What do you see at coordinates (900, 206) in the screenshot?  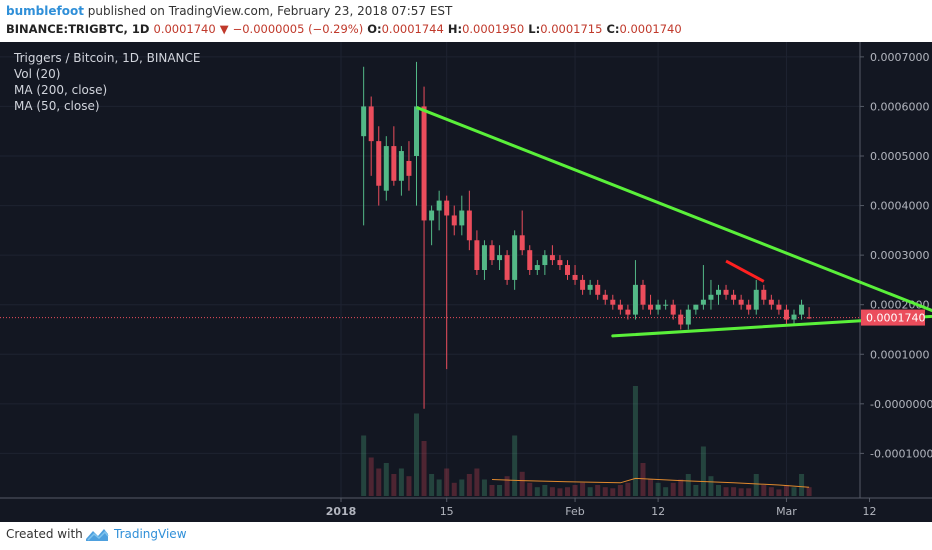 I see `y-tick-label: 0.0004000` at bounding box center [900, 206].